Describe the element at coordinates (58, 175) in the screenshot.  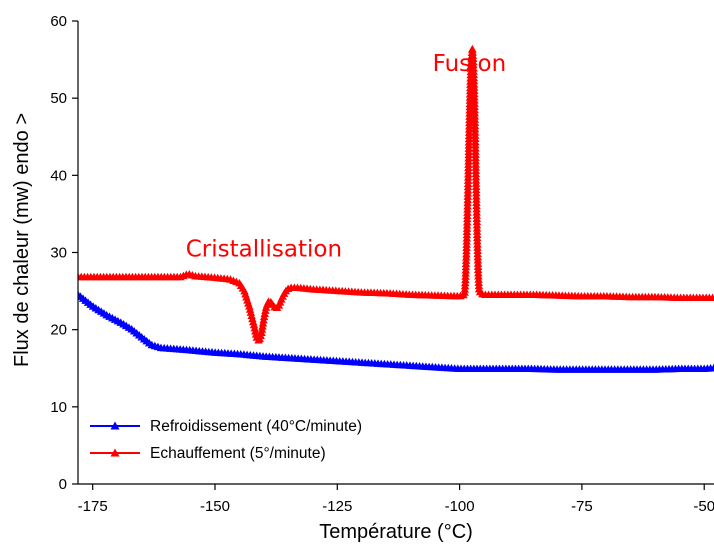
I see `y-tick-label: 40` at that location.